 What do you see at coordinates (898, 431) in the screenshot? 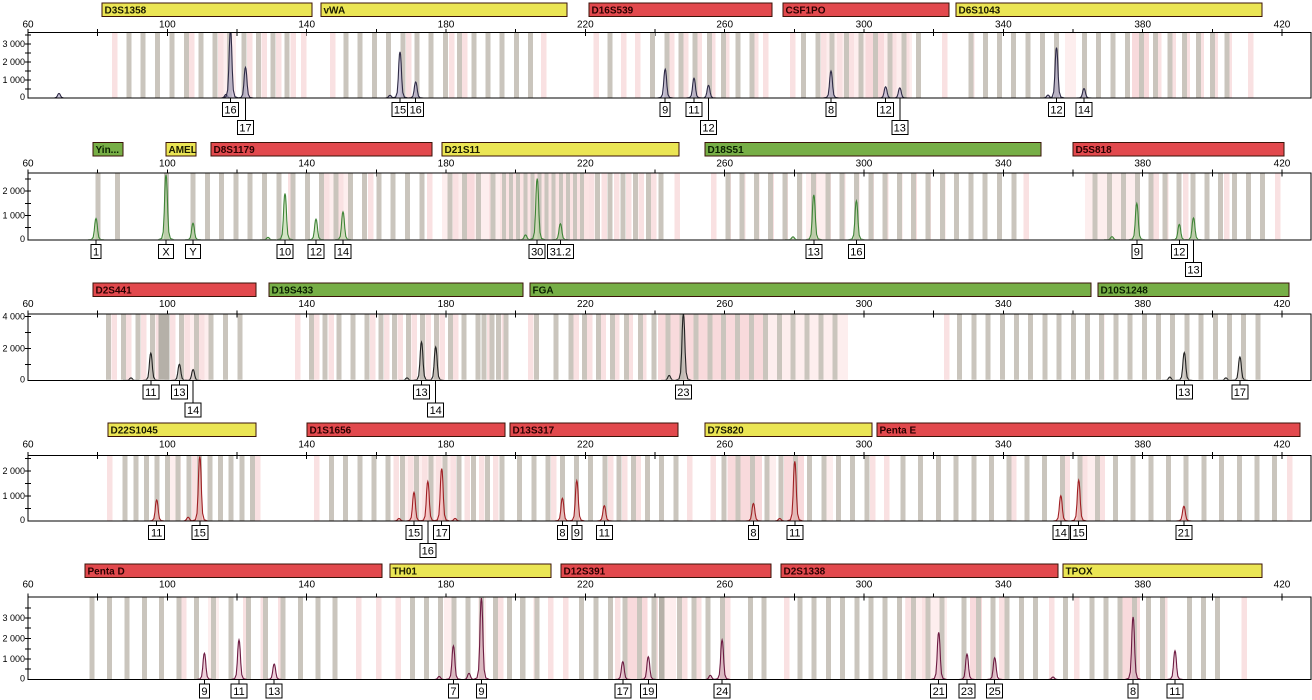
I see `svg-text: Penta E` at bounding box center [898, 431].